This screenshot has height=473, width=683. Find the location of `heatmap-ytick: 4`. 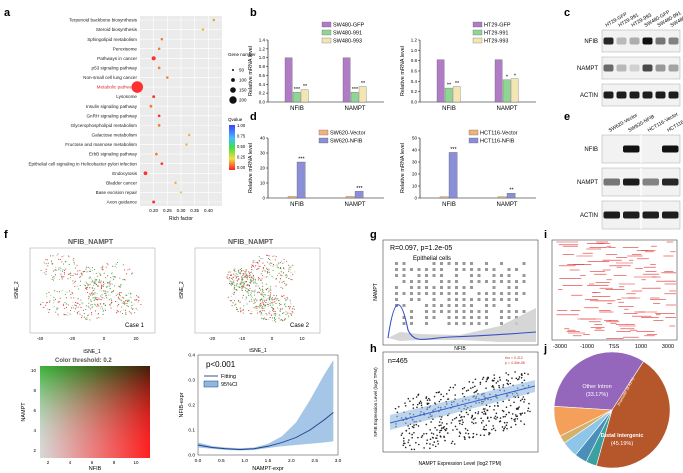

heatmap-ytick: 4 is located at coordinates (34, 430).